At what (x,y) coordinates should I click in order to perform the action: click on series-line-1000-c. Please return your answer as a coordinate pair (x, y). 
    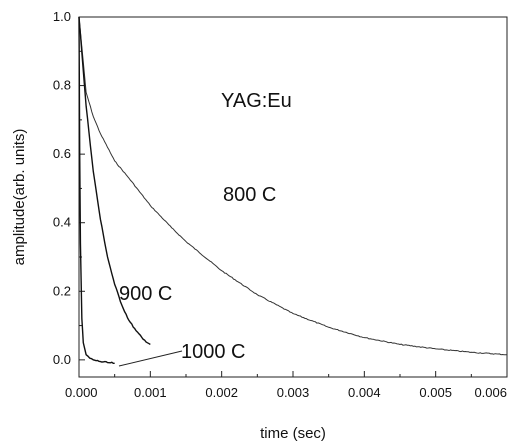
    Looking at the image, I should click on (96, 190).